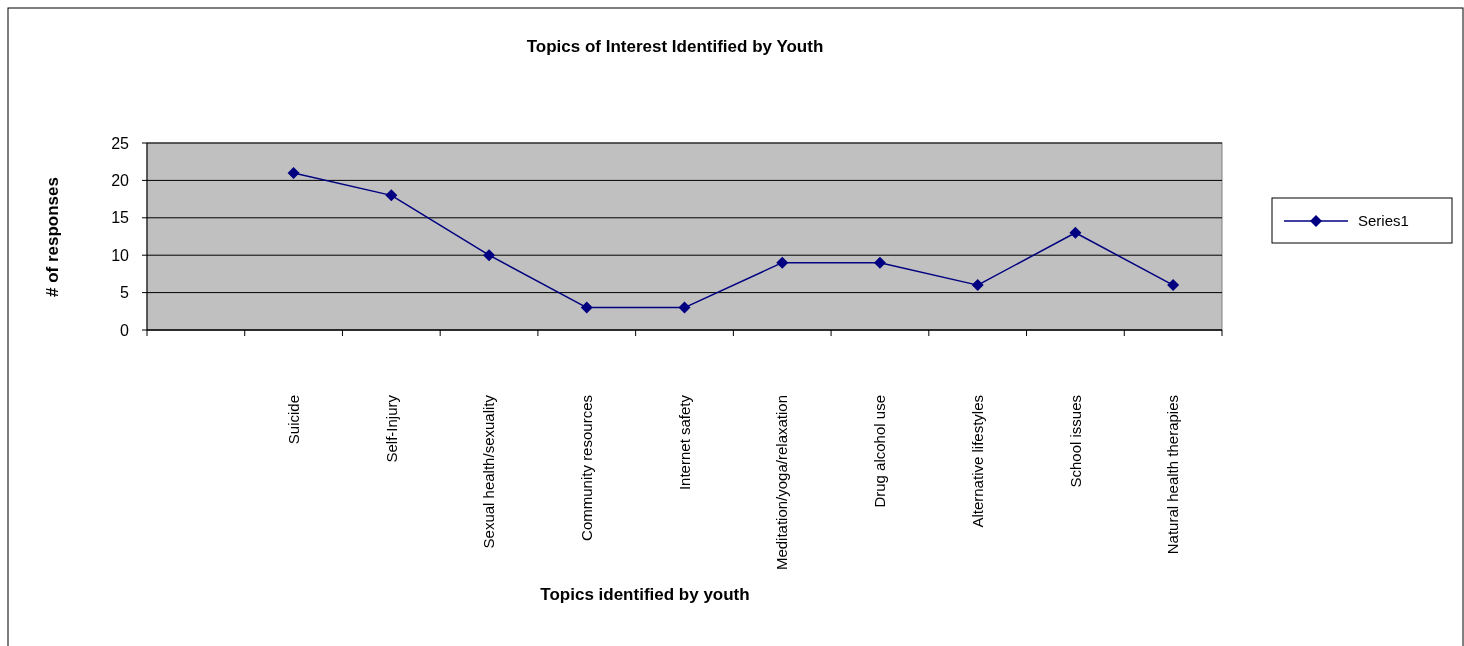 This screenshot has width=1464, height=646. I want to click on y-tick-label: 20, so click(120, 180).